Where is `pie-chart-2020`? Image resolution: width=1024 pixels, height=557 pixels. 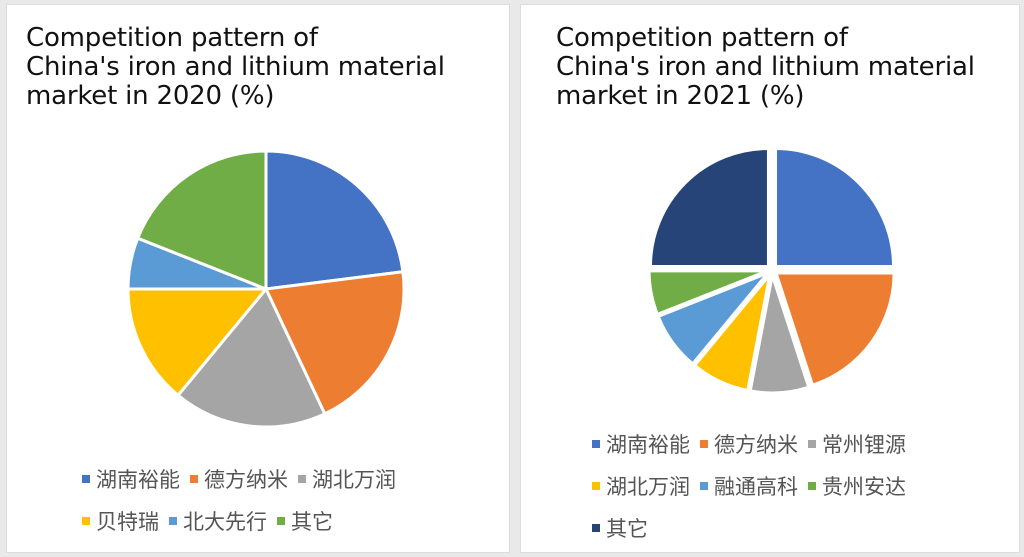
pie-chart-2020 is located at coordinates (266, 289).